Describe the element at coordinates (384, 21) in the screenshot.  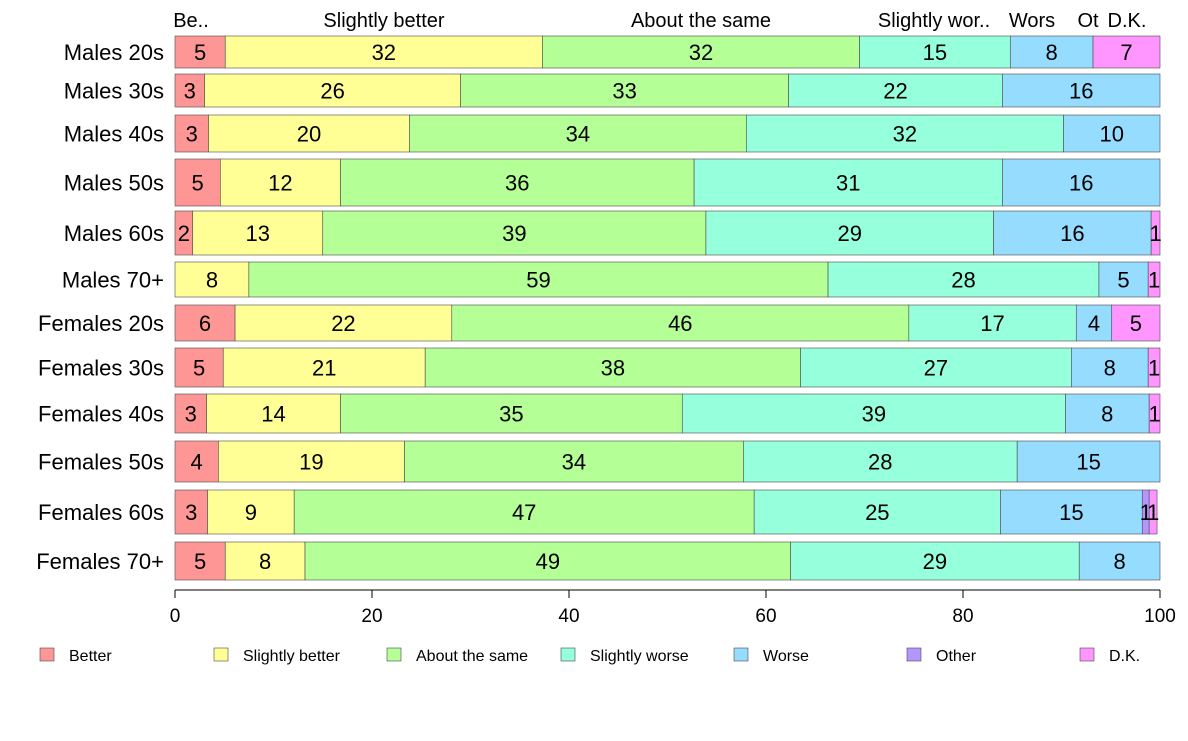
I see `top-segment-label: Slightly better` at that location.